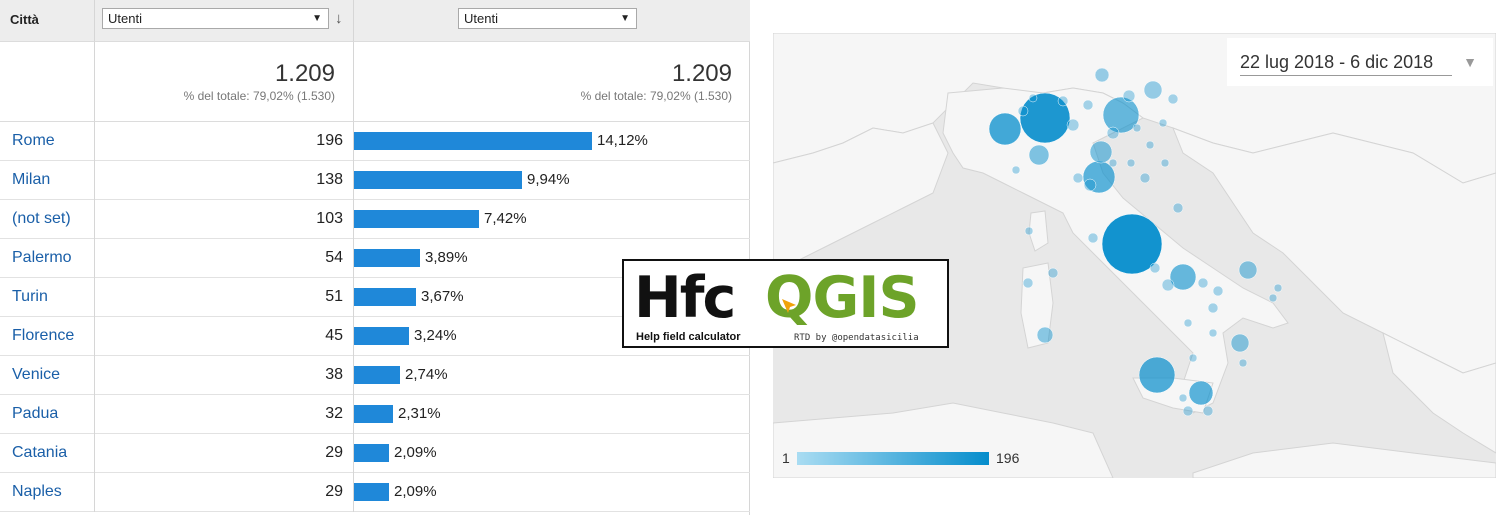  I want to click on users-value: 51, so click(224, 297).